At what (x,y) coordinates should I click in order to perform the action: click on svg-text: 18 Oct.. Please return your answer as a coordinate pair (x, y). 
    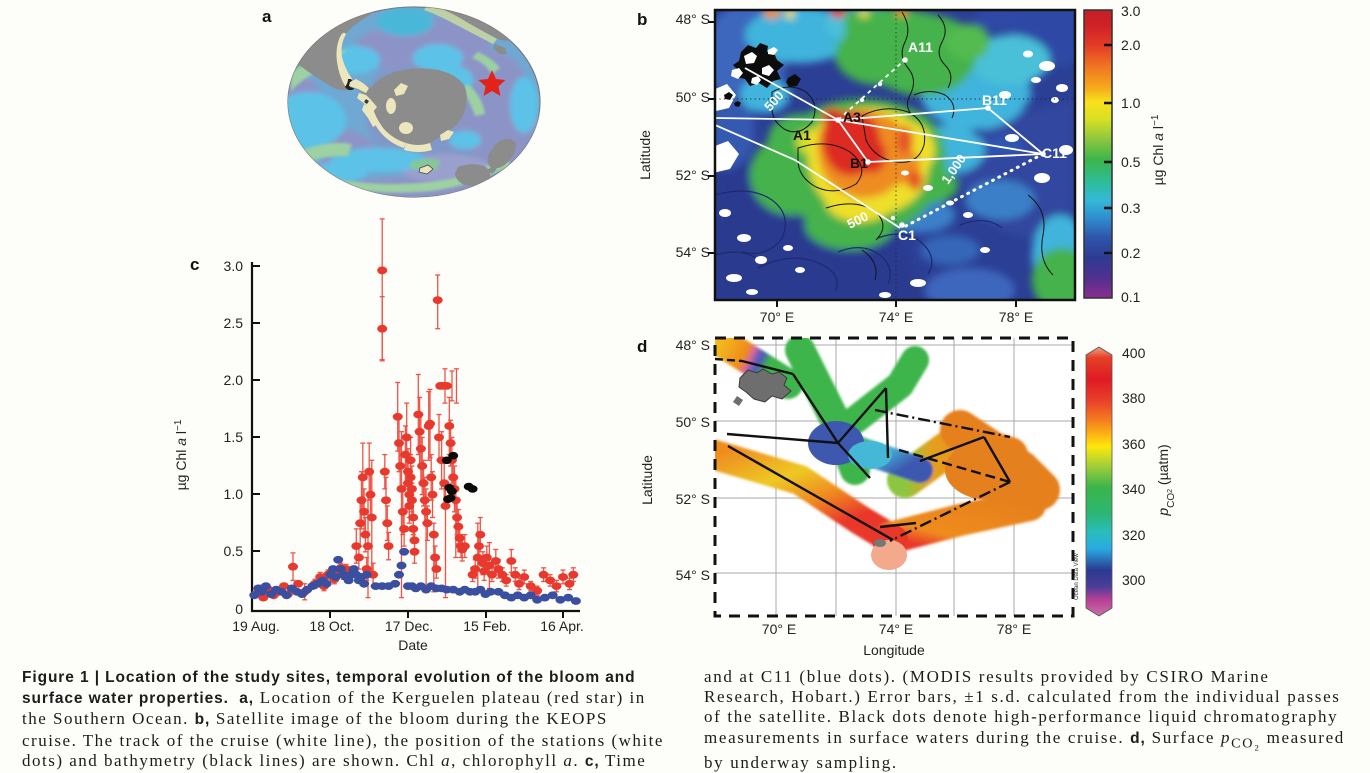
    Looking at the image, I should click on (331, 626).